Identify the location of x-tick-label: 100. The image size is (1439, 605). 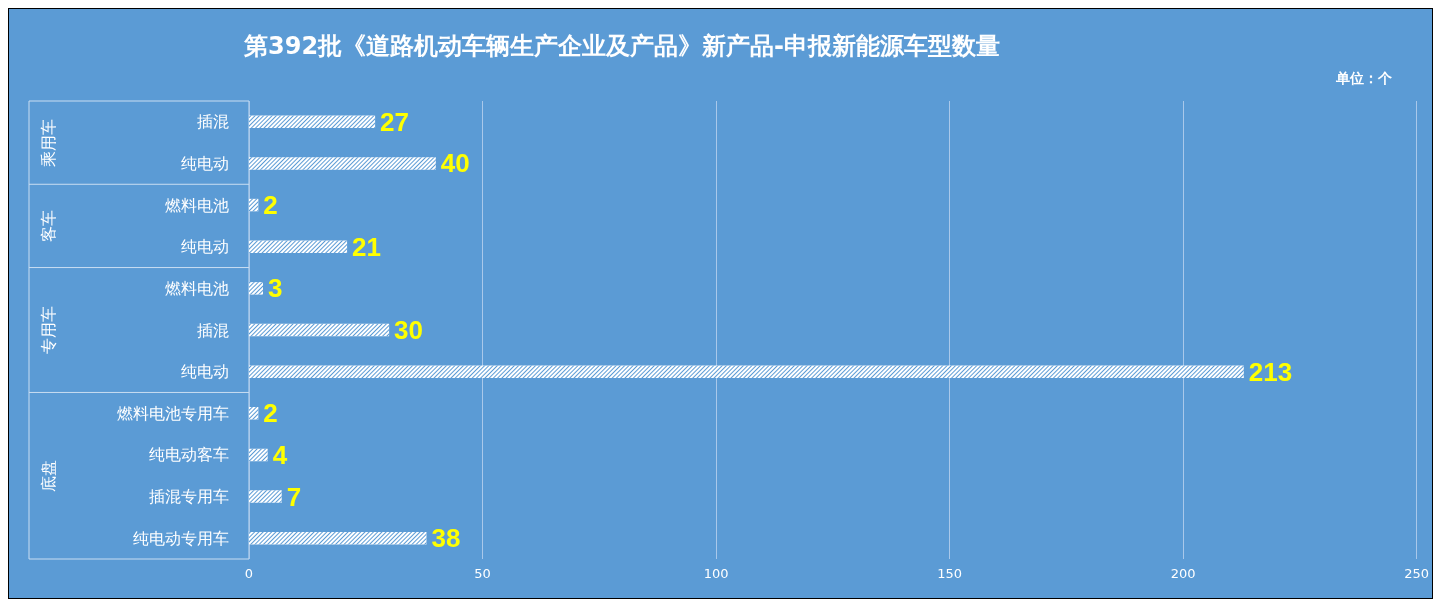
(716, 573).